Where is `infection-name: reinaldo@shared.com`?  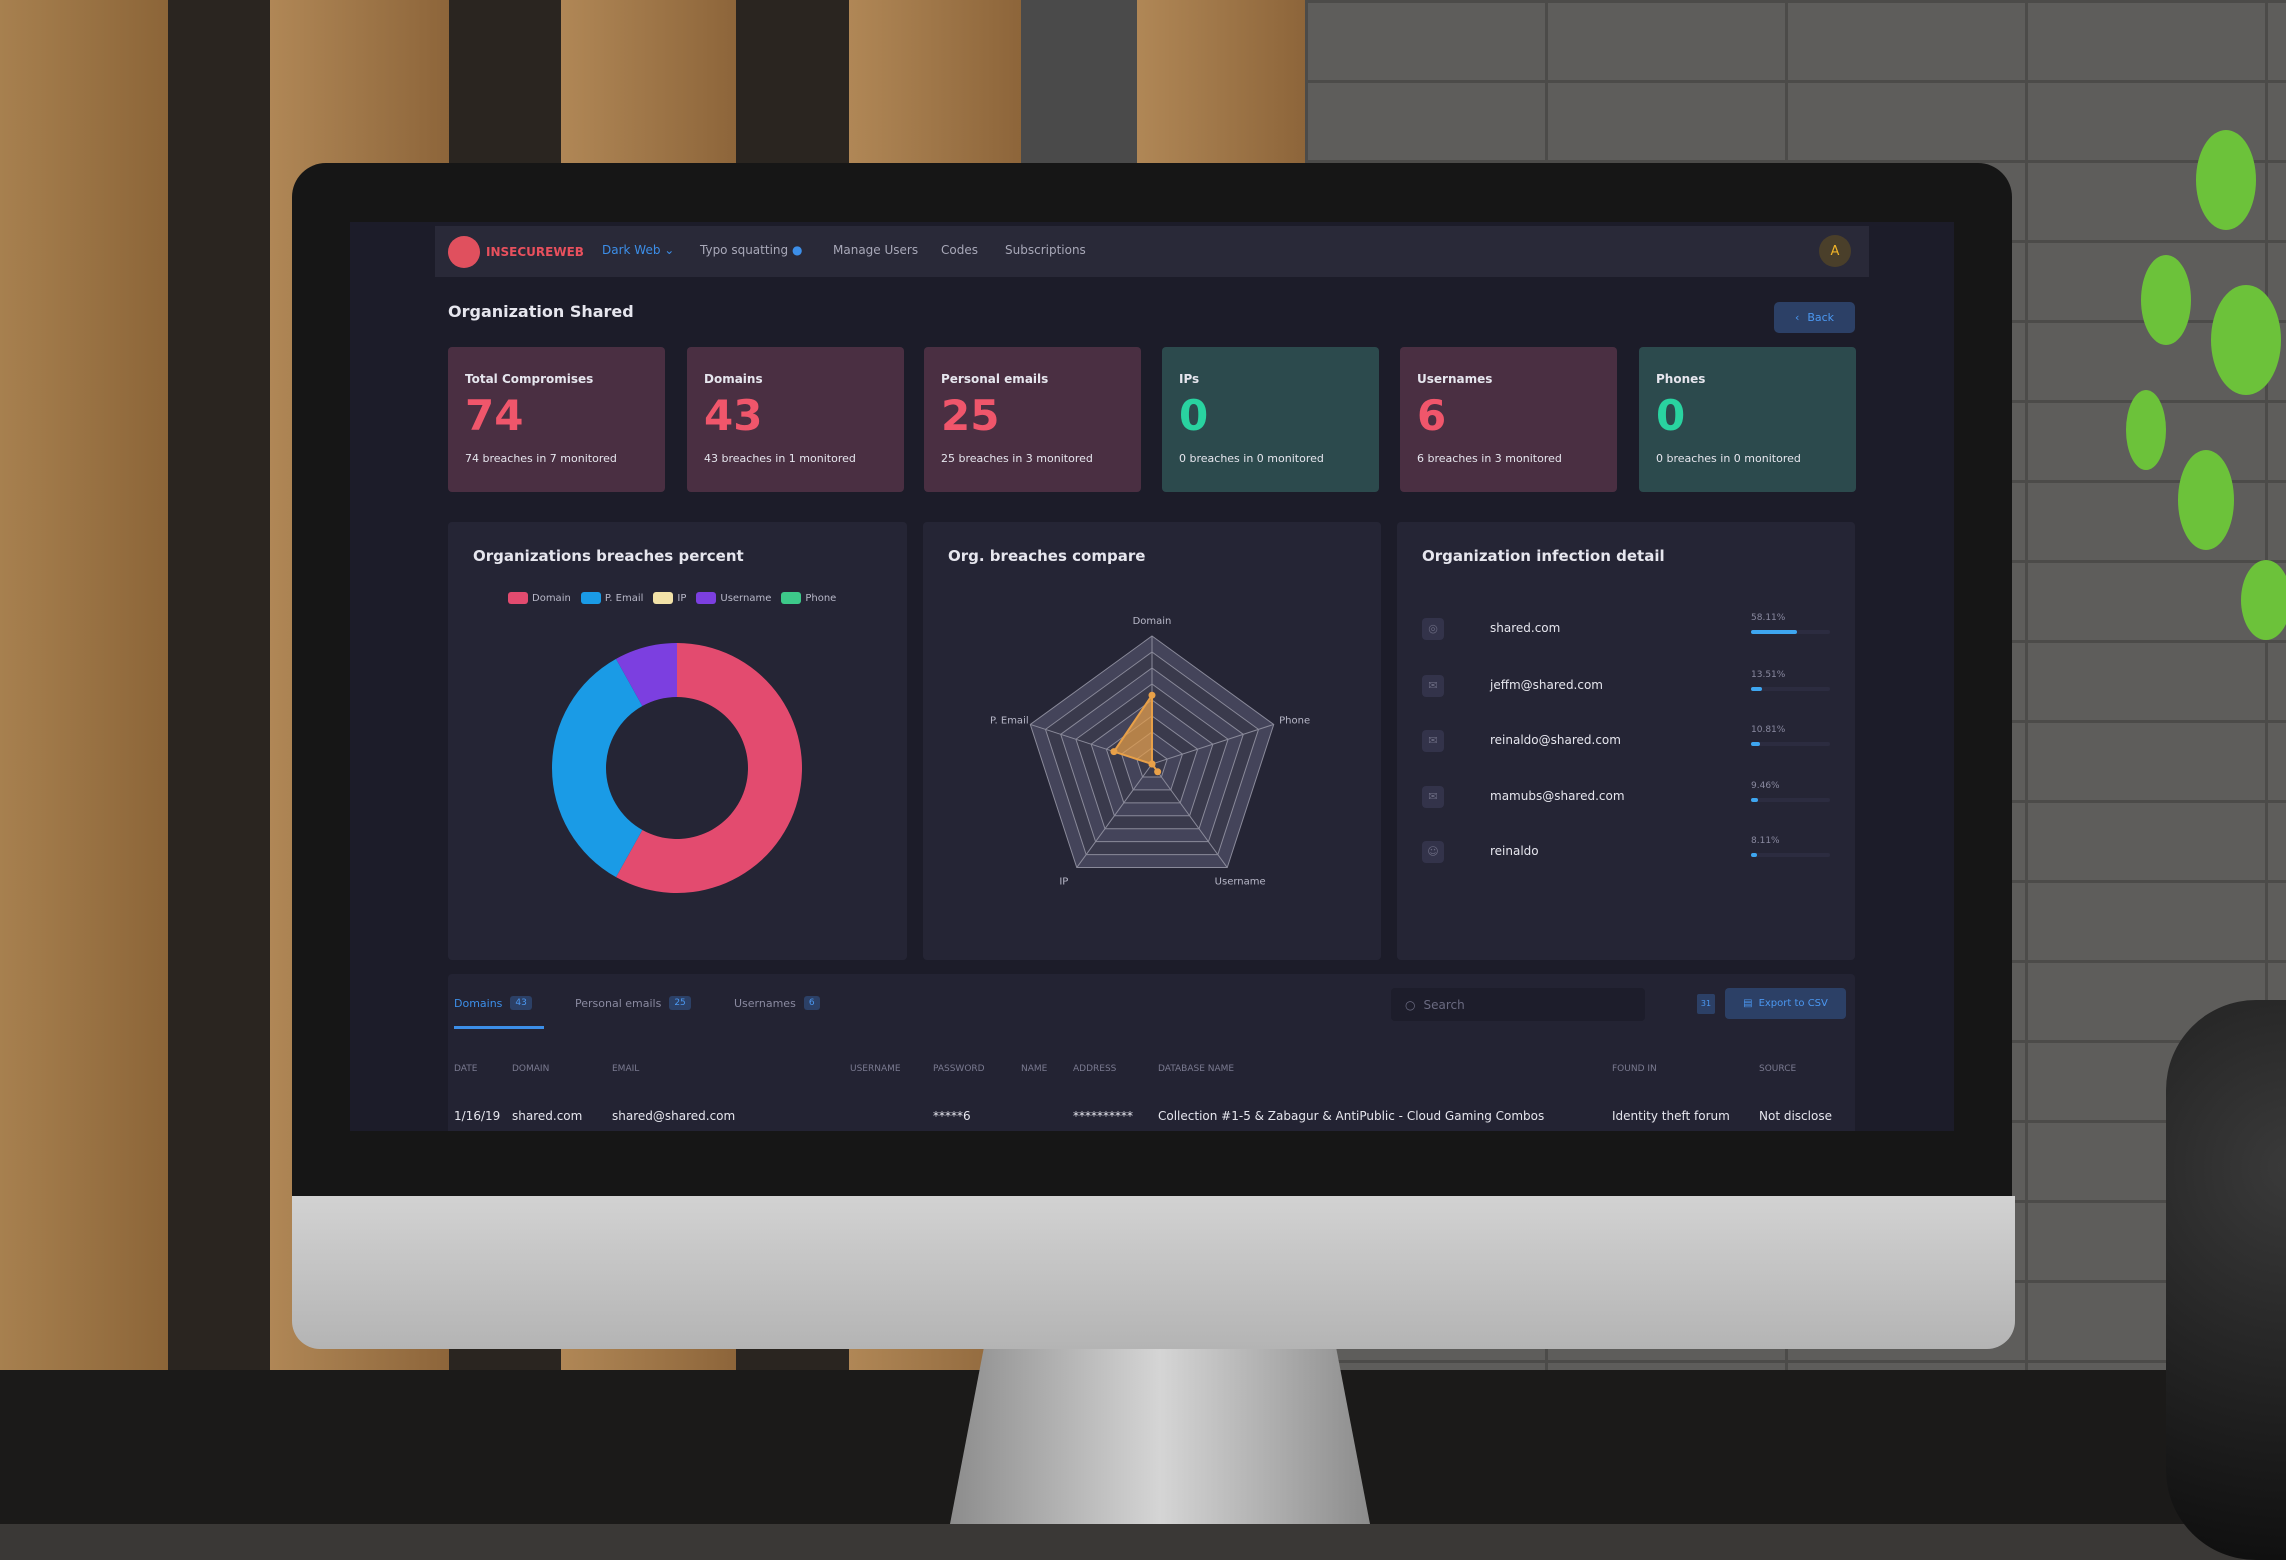
infection-name: reinaldo@shared.com is located at coordinates (1555, 740).